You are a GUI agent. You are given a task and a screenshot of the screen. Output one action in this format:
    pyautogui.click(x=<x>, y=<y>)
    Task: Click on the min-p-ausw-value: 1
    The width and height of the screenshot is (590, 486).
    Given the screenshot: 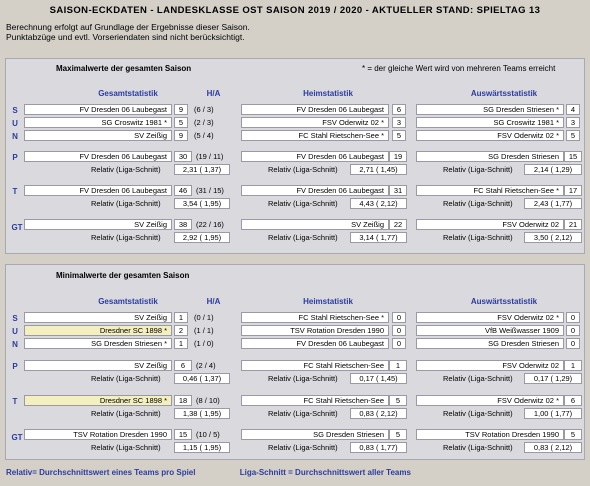 What is the action you would take?
    pyautogui.click(x=573, y=365)
    